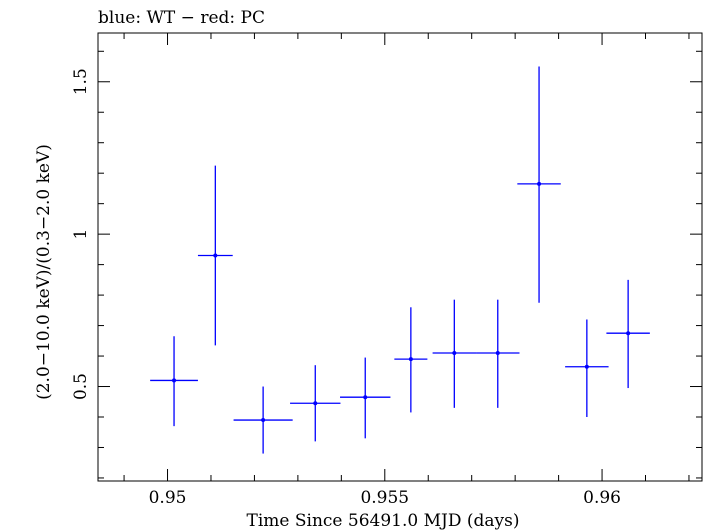 This screenshot has width=705, height=532. What do you see at coordinates (384, 498) in the screenshot?
I see `x-tick-label: 0.955` at bounding box center [384, 498].